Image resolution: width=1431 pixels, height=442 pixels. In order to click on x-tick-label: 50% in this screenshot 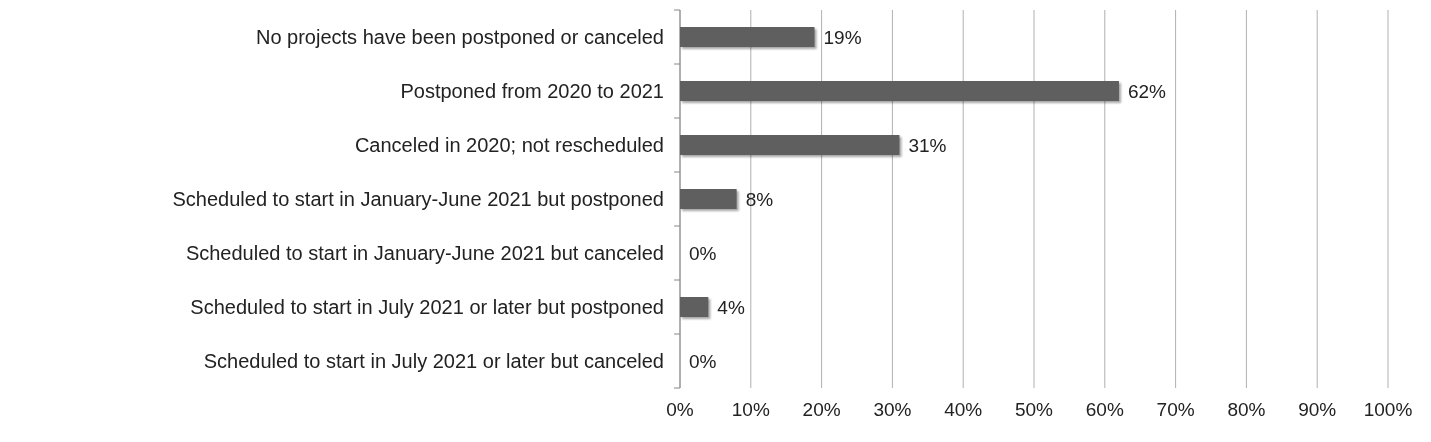, I will do `click(1034, 409)`.